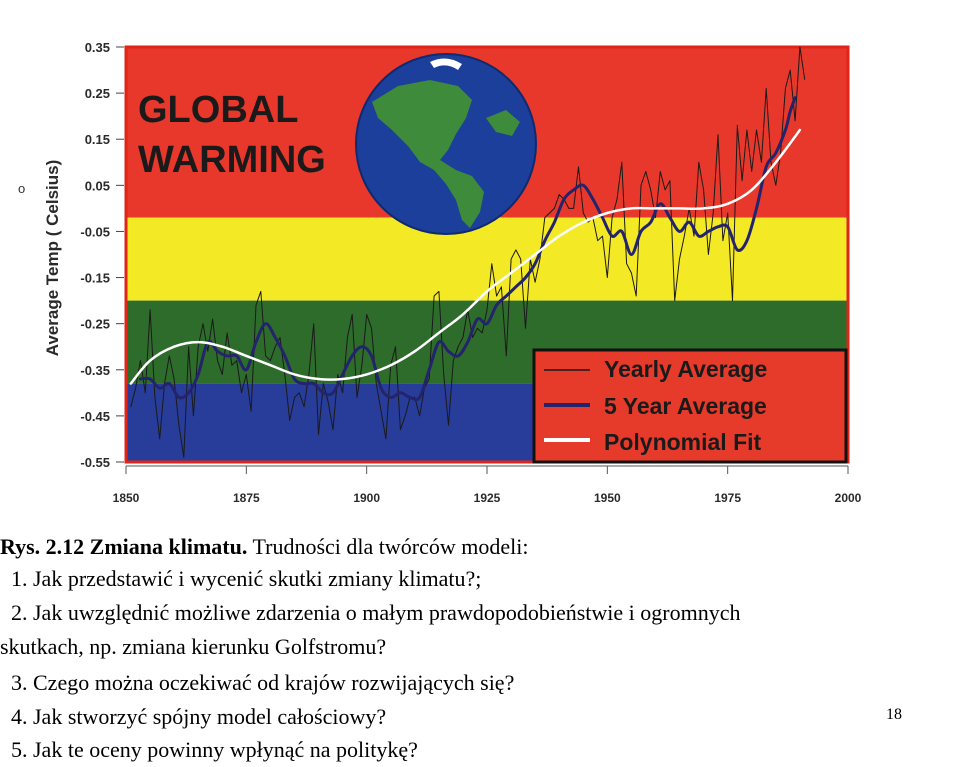 Image resolution: width=960 pixels, height=767 pixels. I want to click on y-tick-label: 0.05, so click(97, 185).